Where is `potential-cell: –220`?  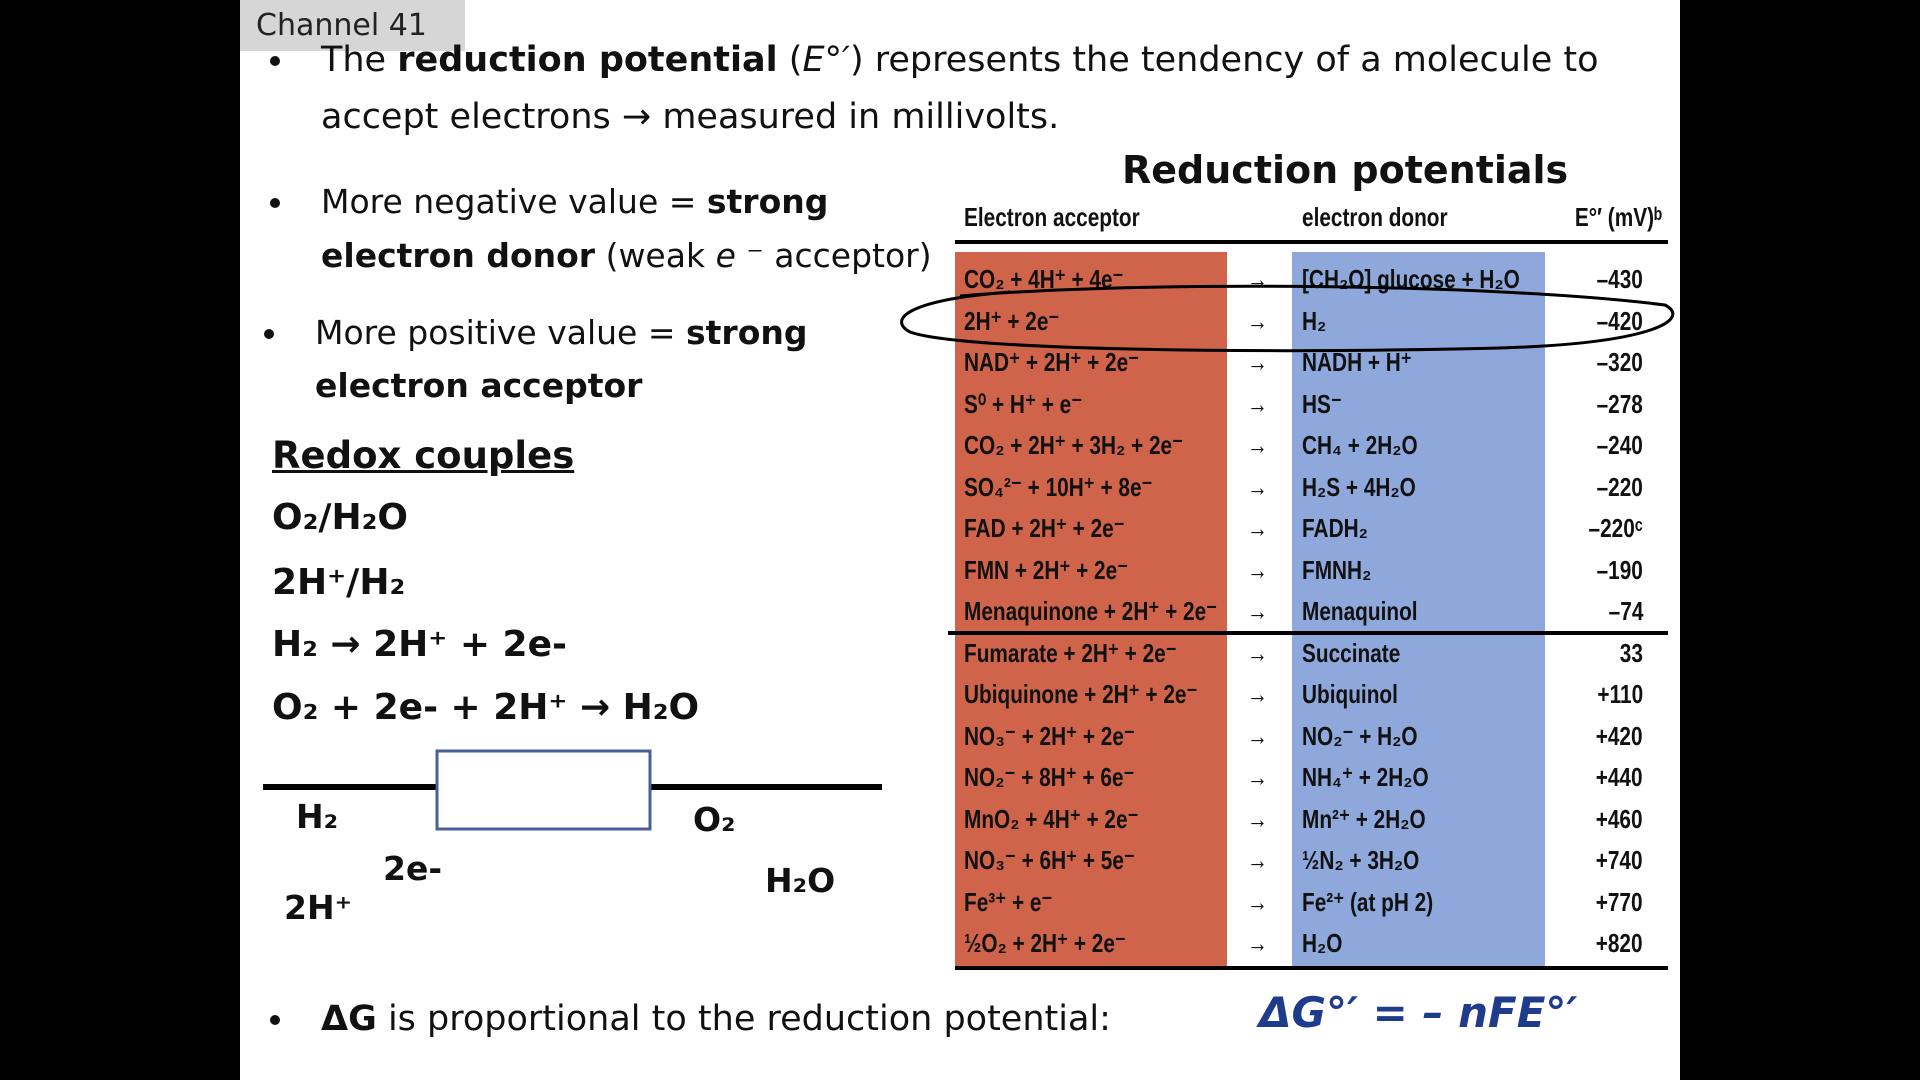 potential-cell: –220 is located at coordinates (1619, 486).